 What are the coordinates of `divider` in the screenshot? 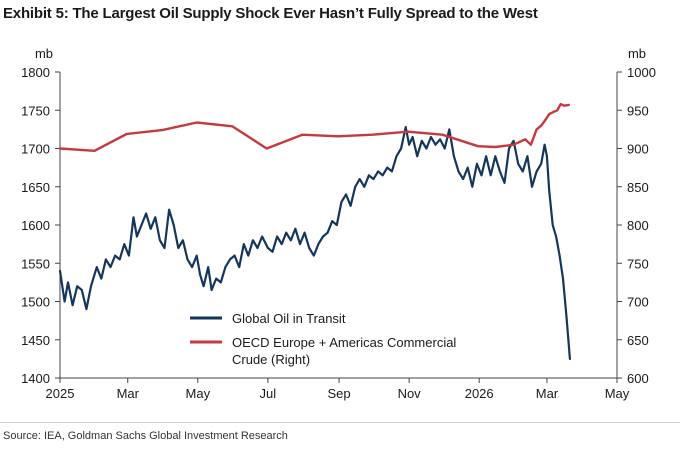 It's located at (340, 422).